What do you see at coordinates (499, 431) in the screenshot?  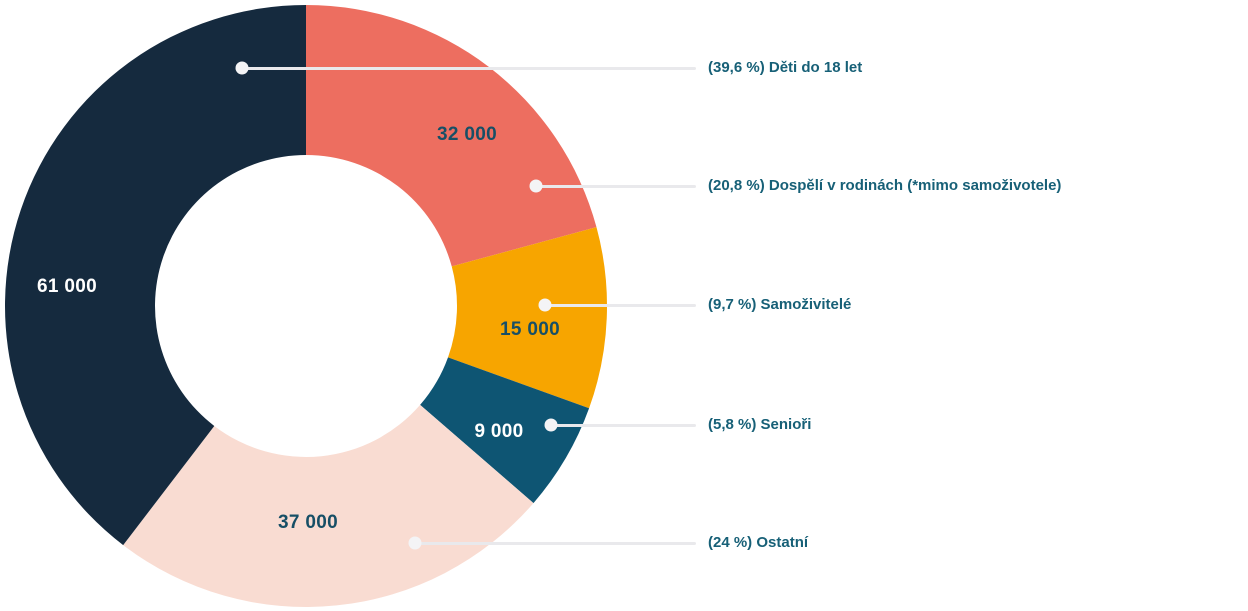 I see `segment-value-label: 9 000` at bounding box center [499, 431].